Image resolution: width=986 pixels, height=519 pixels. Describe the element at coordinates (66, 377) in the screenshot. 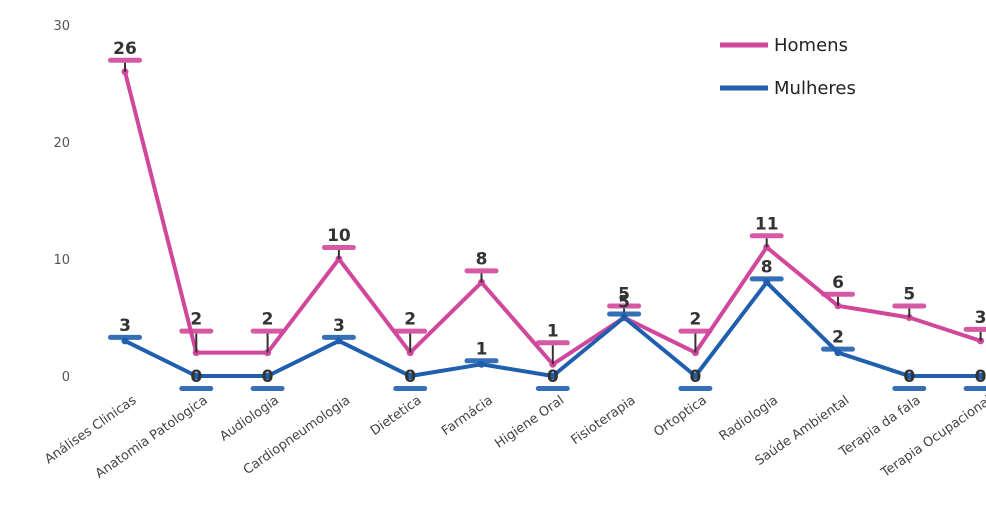

I see `y-tick-label: 0` at that location.